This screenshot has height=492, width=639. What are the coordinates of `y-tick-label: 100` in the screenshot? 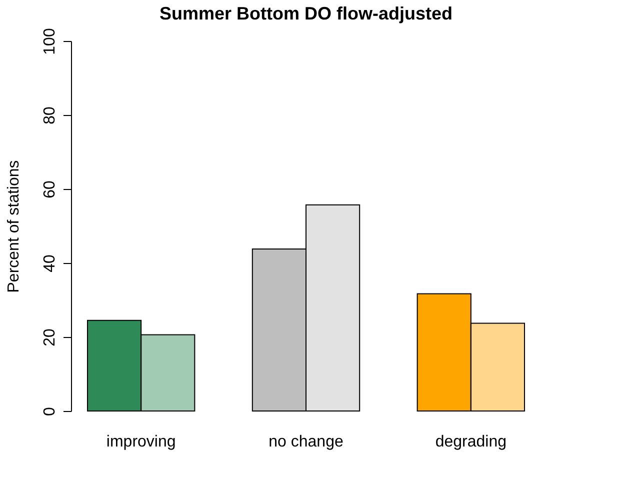 It's located at (50, 41).